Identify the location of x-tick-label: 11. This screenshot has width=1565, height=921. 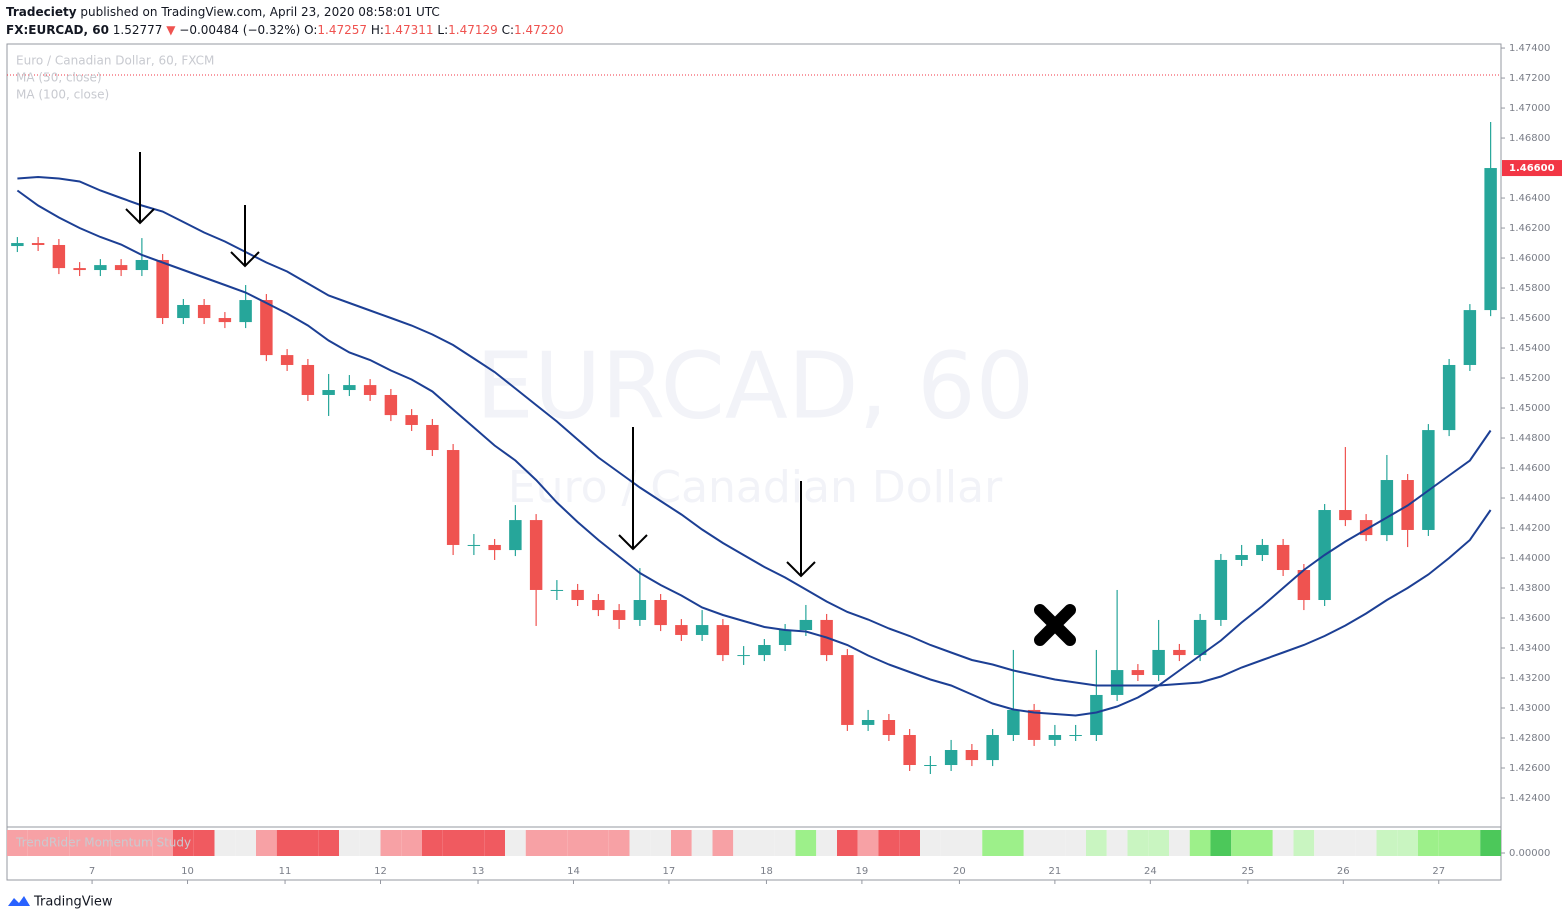
(285, 871).